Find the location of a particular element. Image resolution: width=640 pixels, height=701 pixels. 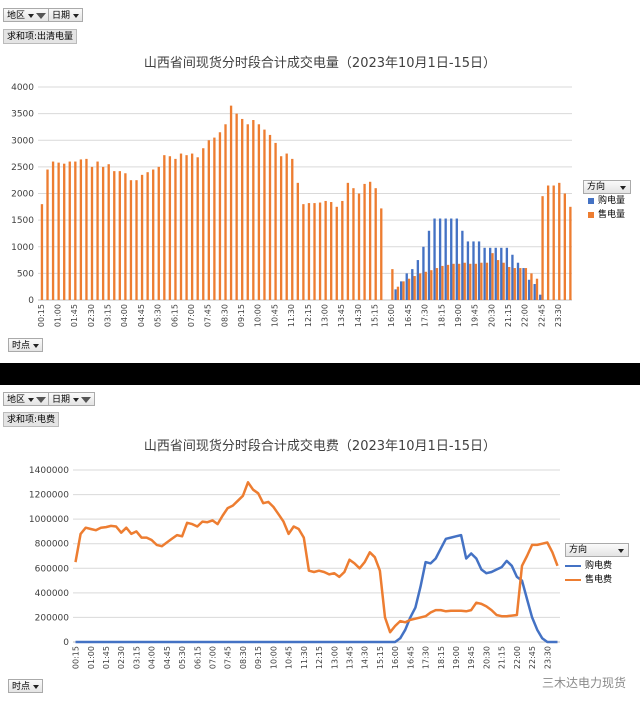

y-tick-label: 2000 is located at coordinates (22, 195).